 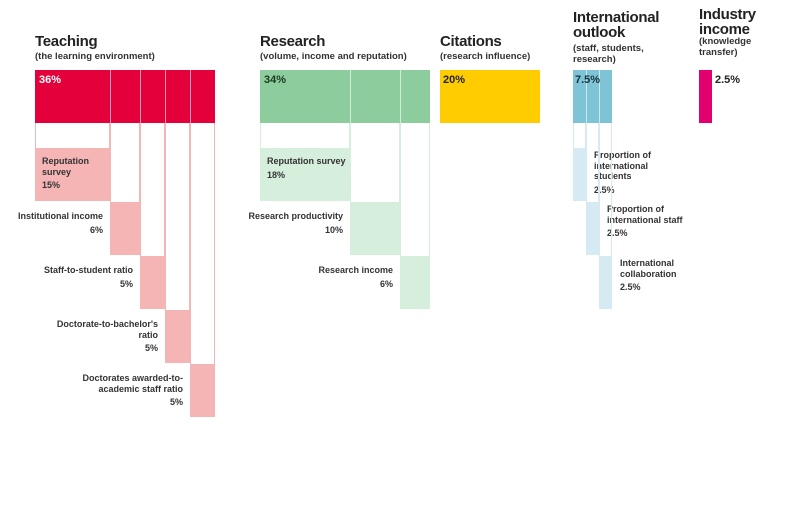 I want to click on industry-title: Industry income, so click(x=727, y=22).